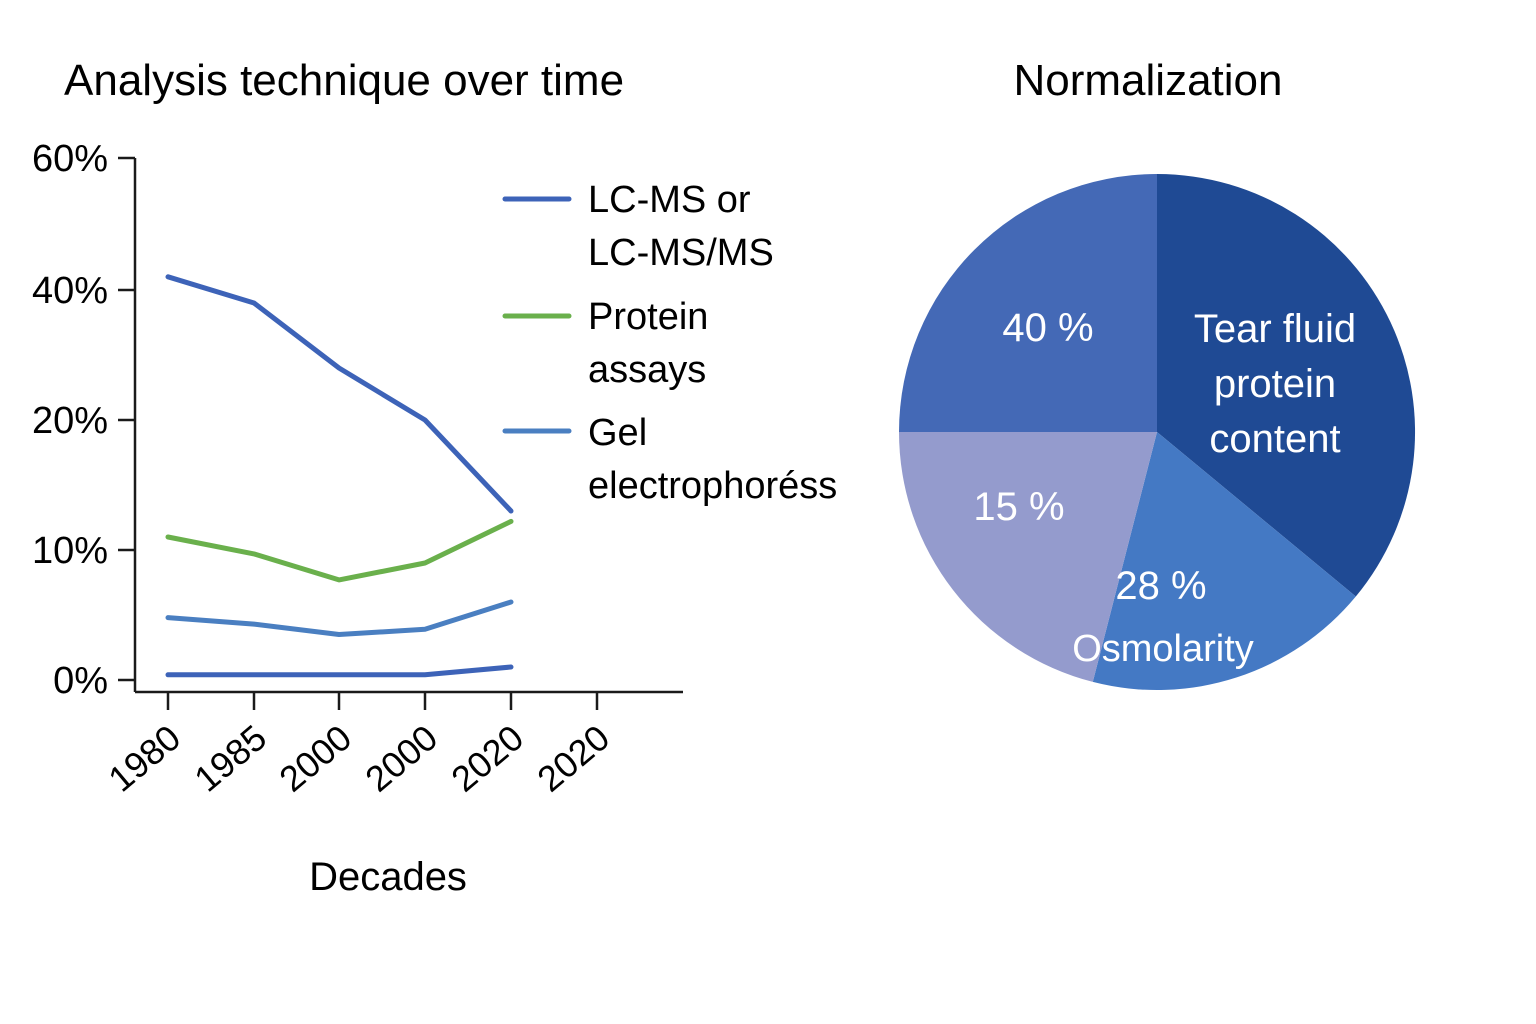 The height and width of the screenshot is (1024, 1536). I want to click on y-ticks: 0% 10% 20% 40% 60%, so click(83, 420).